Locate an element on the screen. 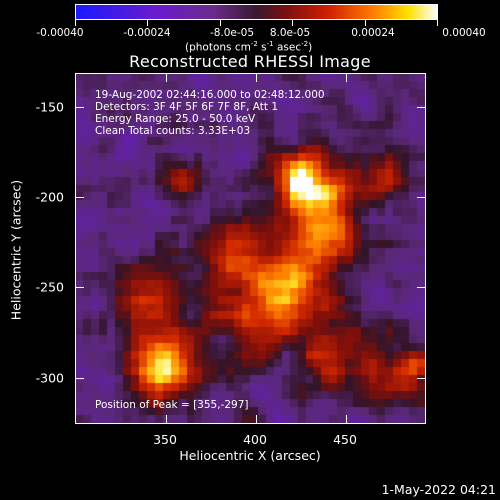 This screenshot has height=500, width=500. y-axis-title: Heliocentric Y (arcsec) is located at coordinates (16, 250).